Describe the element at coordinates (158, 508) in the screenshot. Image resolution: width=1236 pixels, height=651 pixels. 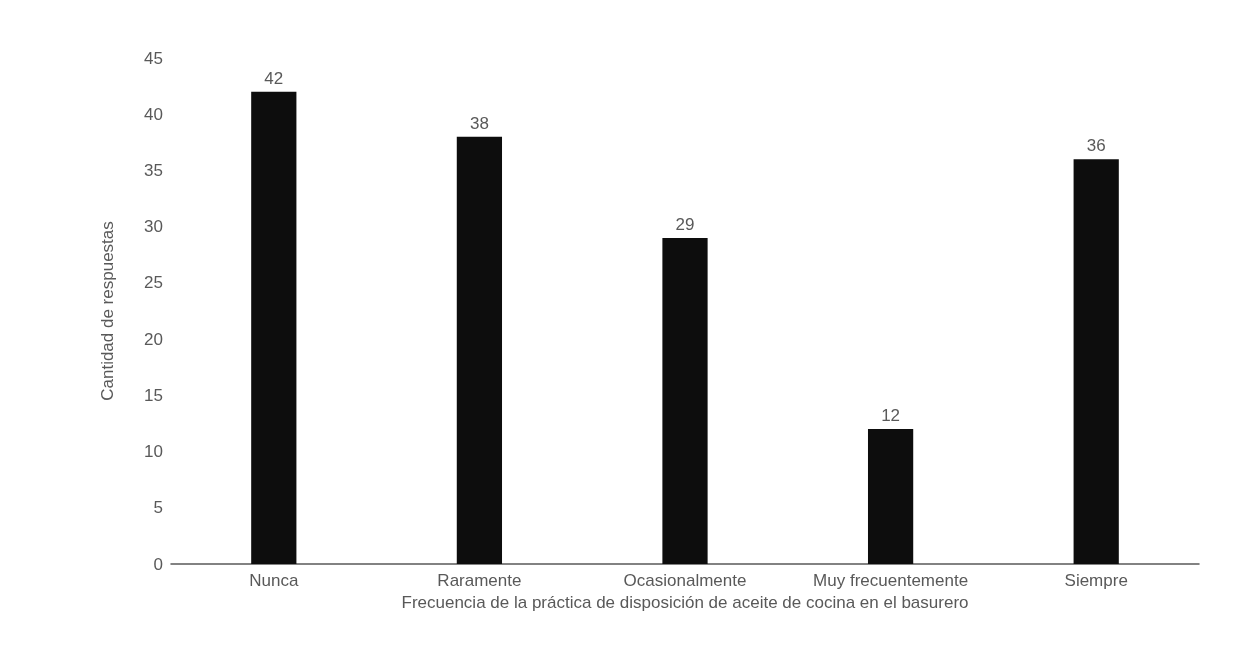
I see `y-tick-label: 5` at that location.